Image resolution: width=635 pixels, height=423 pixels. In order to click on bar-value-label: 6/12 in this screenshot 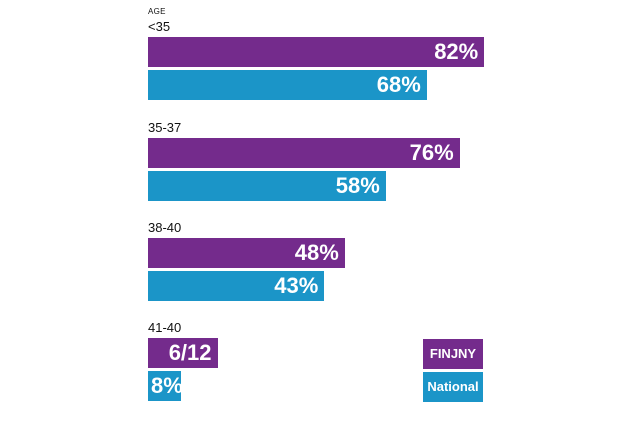, I will do `click(190, 352)`.